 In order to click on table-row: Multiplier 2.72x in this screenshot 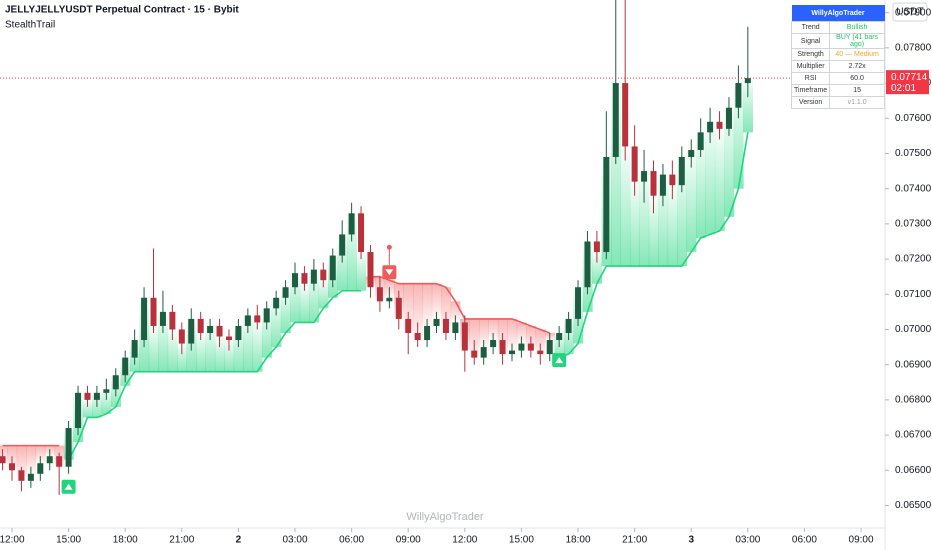, I will do `click(837, 66)`.